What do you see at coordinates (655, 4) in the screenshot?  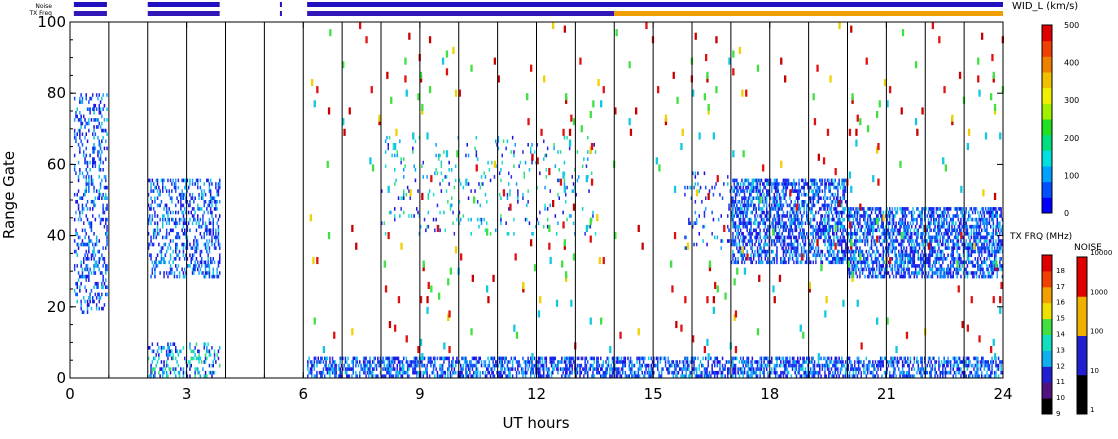 I see `noise-status-segment` at bounding box center [655, 4].